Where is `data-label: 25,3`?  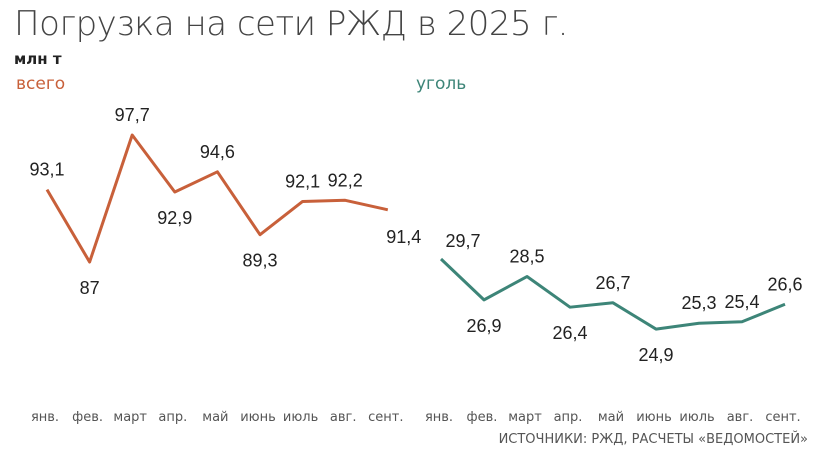
data-label: 25,3 is located at coordinates (698, 303).